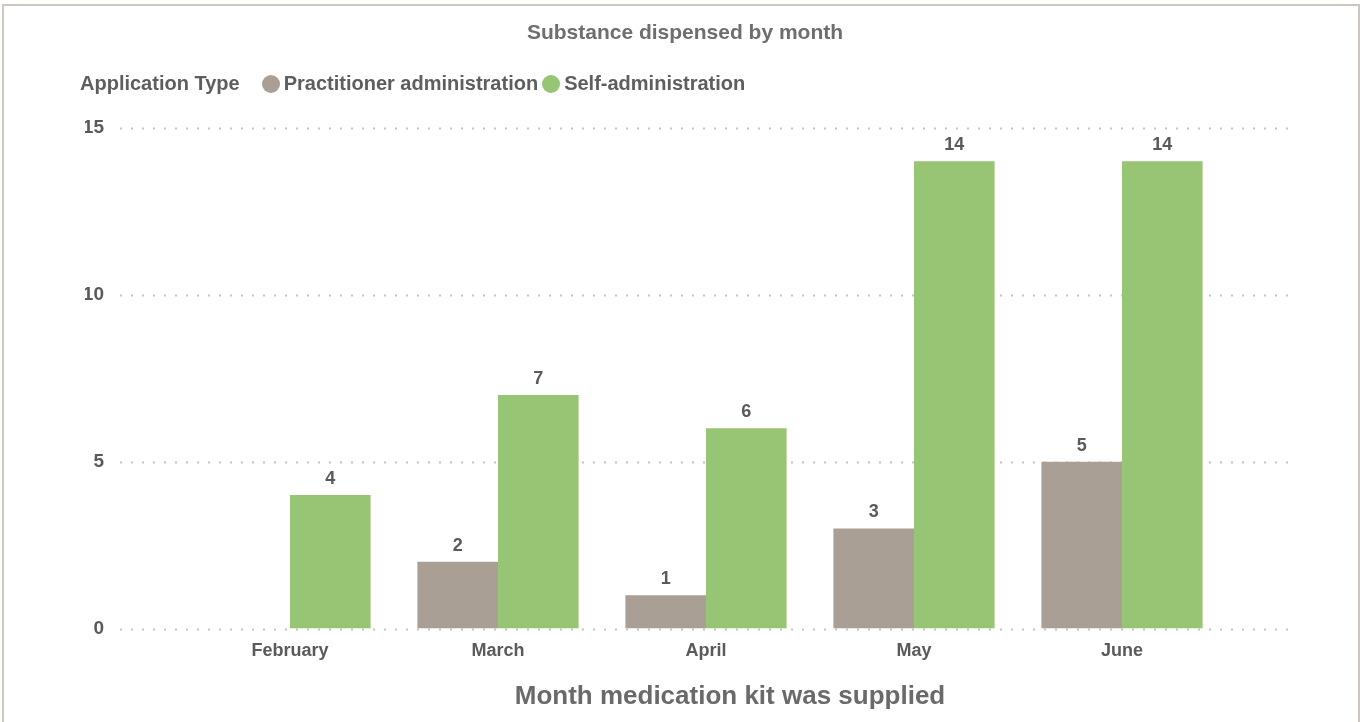  I want to click on y-tick-label: 0, so click(98, 627).